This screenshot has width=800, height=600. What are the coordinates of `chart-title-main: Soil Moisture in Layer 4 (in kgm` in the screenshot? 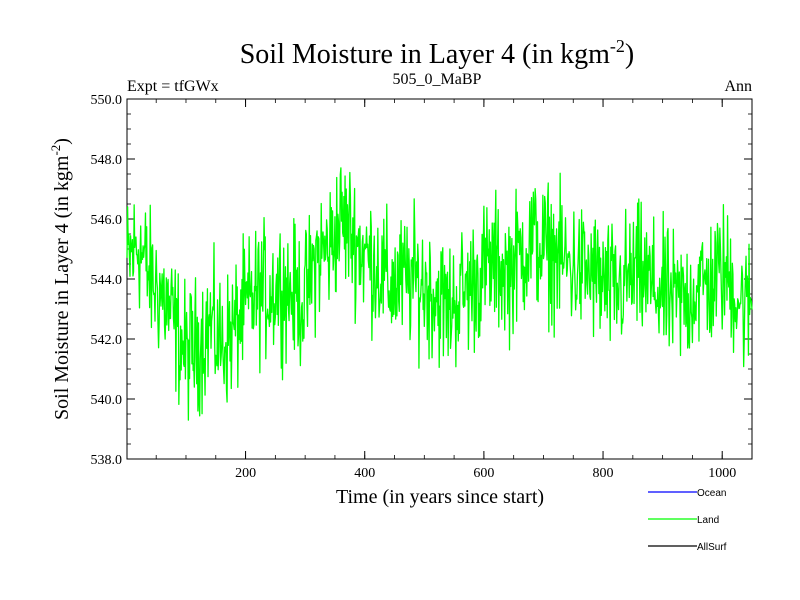 It's located at (425, 54).